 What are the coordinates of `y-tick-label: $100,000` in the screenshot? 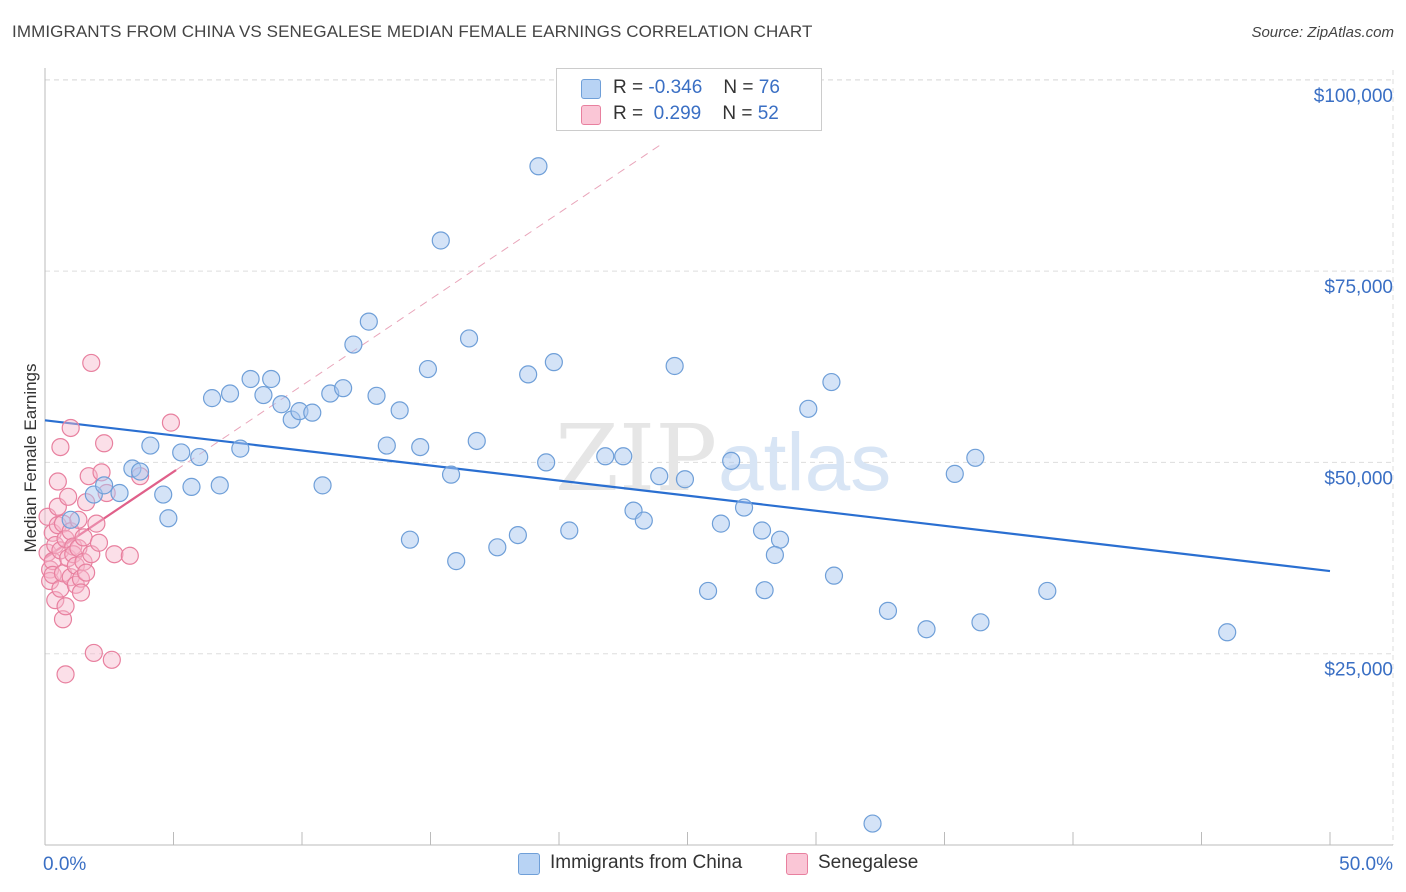 It's located at (1353, 96).